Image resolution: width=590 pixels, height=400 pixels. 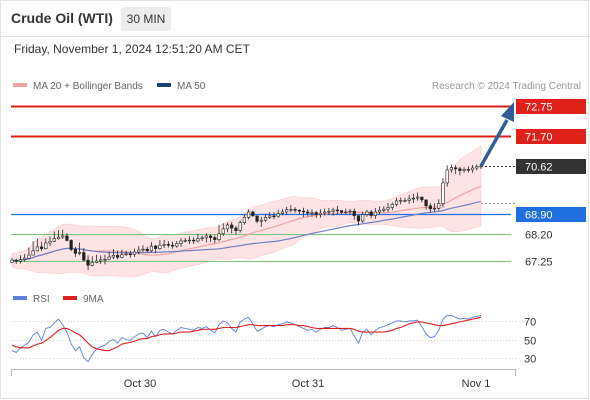 I want to click on credit-text: Research © 2024 Trading Central, so click(x=506, y=86).